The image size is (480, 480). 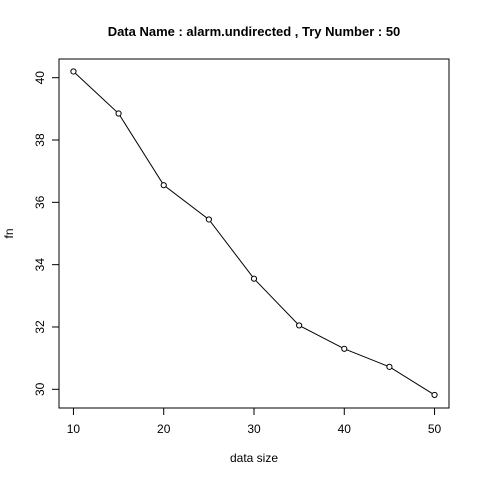 What do you see at coordinates (40, 202) in the screenshot?
I see `y-tick-label: 36` at bounding box center [40, 202].